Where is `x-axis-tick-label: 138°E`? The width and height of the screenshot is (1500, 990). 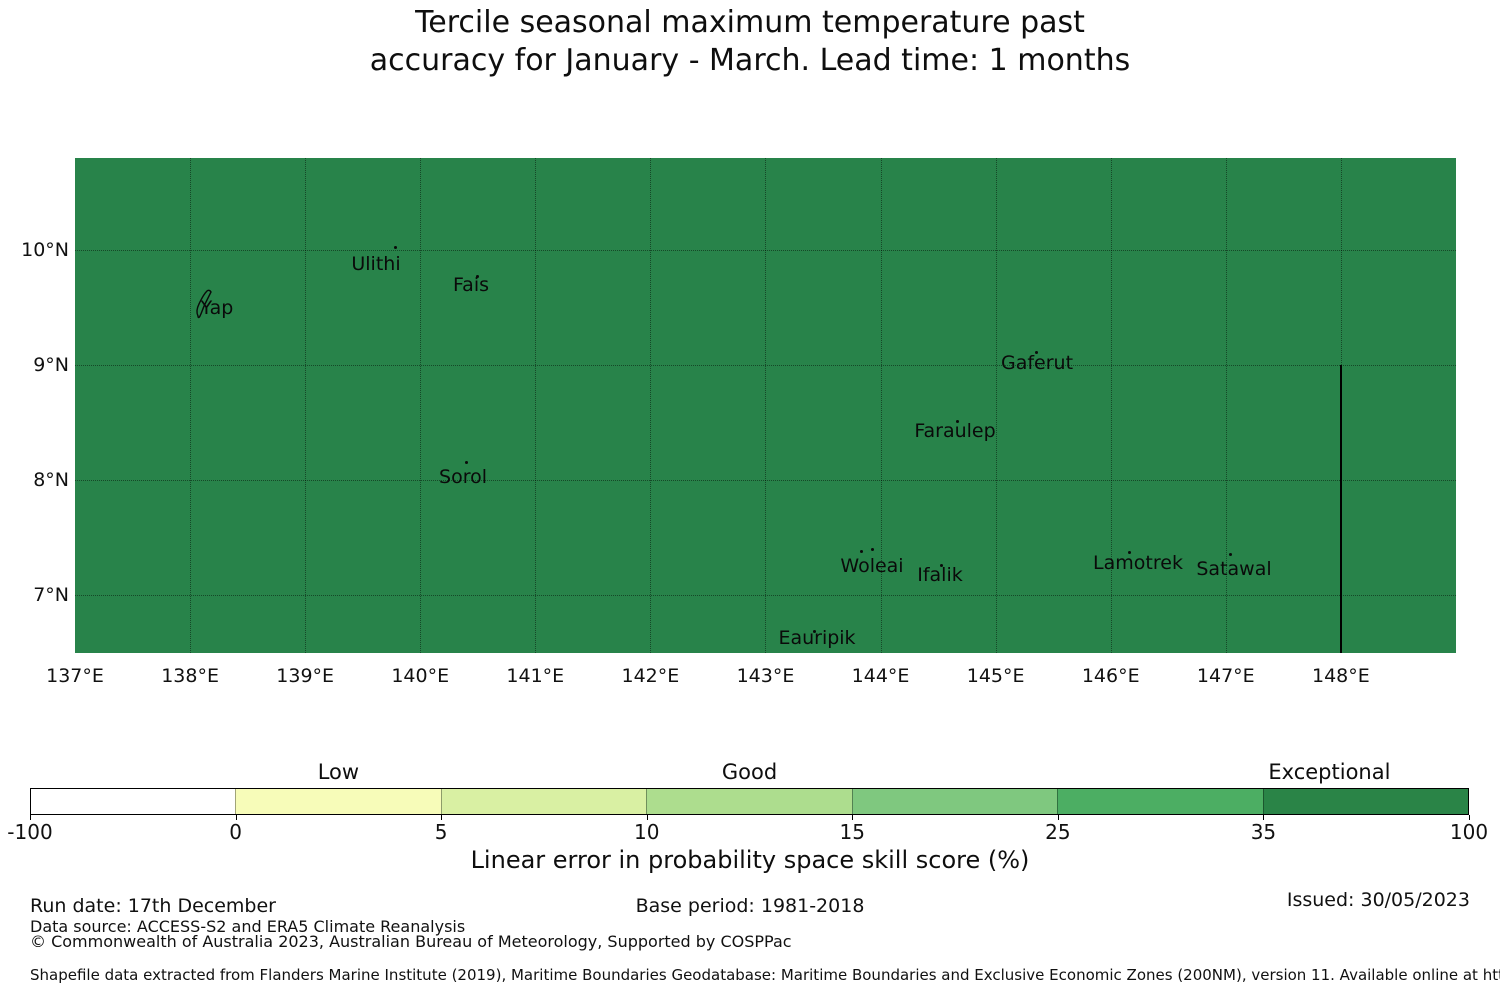
x-axis-tick-label: 138°E is located at coordinates (190, 676).